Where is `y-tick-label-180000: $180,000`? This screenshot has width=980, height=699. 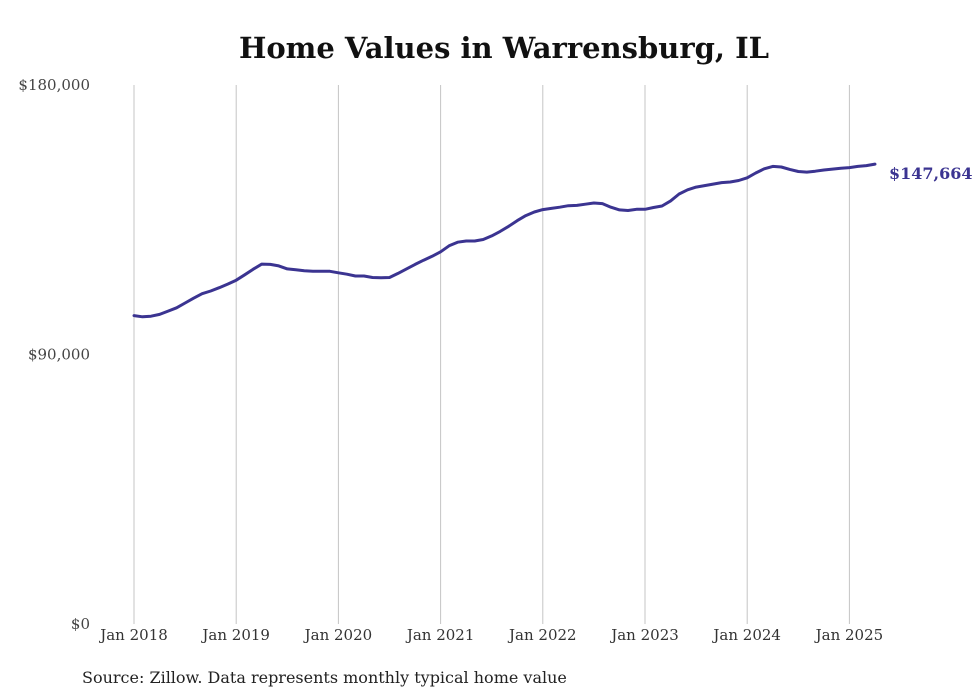
y-tick-label-180000: $180,000 is located at coordinates (54, 85).